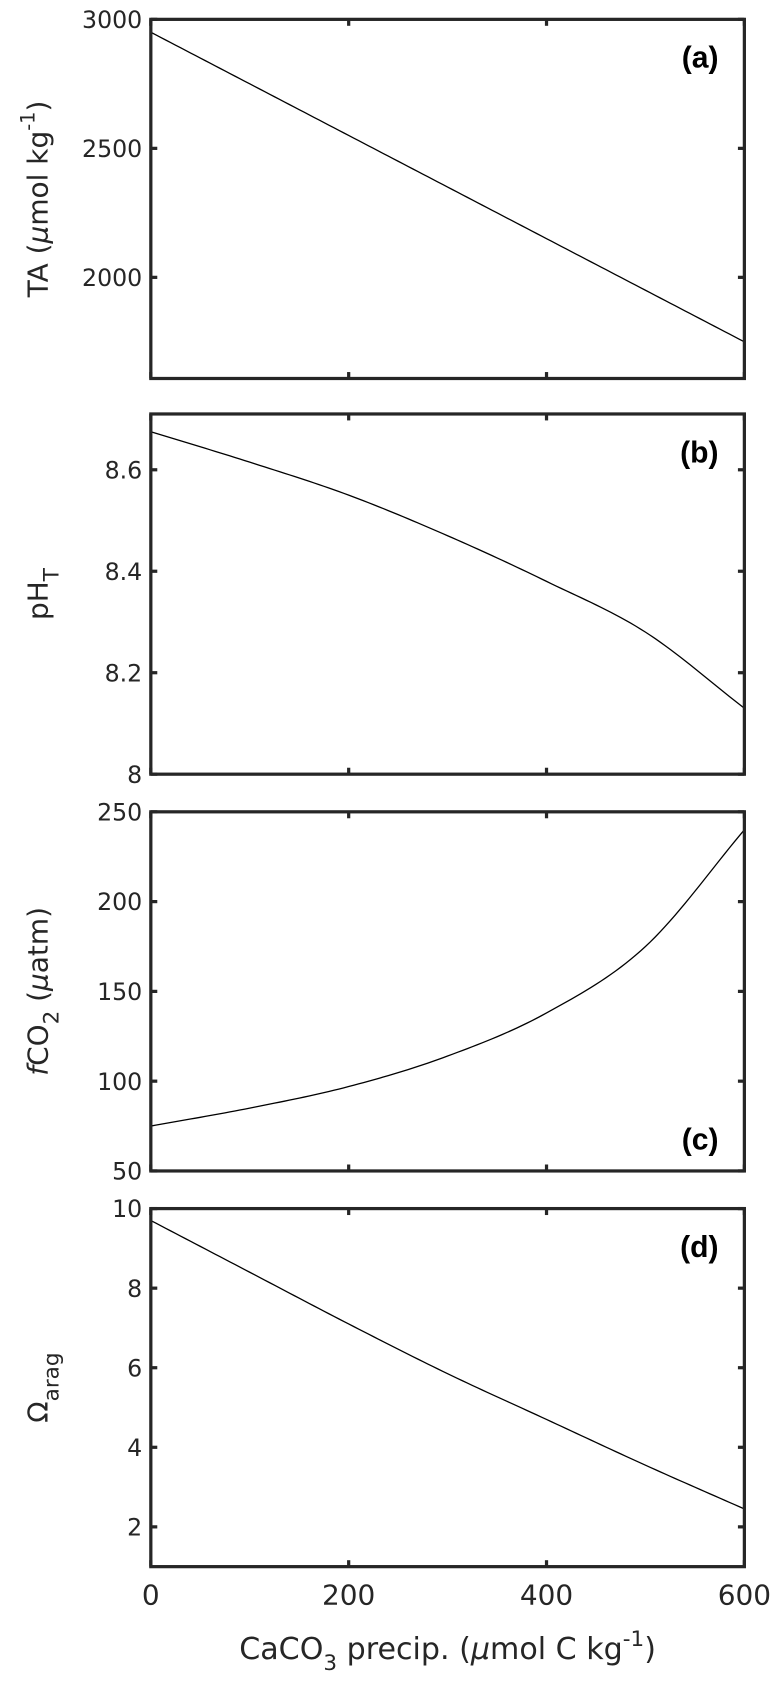 Image resolution: width=778 pixels, height=1686 pixels. I want to click on y-axis-label: TA (μmol kg-1), so click(36, 200).